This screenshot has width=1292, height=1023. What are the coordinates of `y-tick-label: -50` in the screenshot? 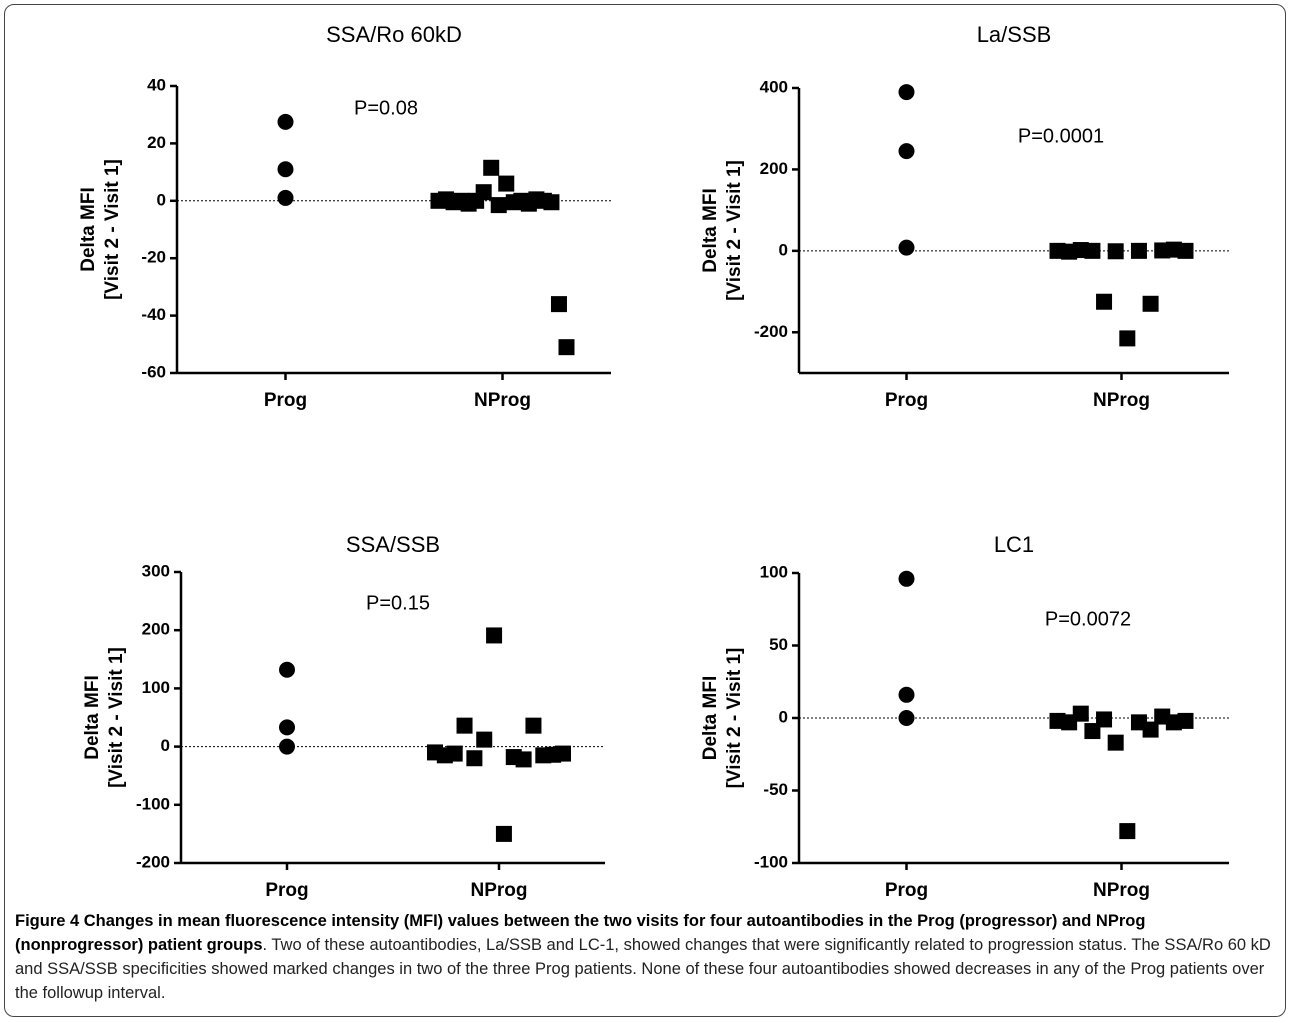 It's located at (775, 789).